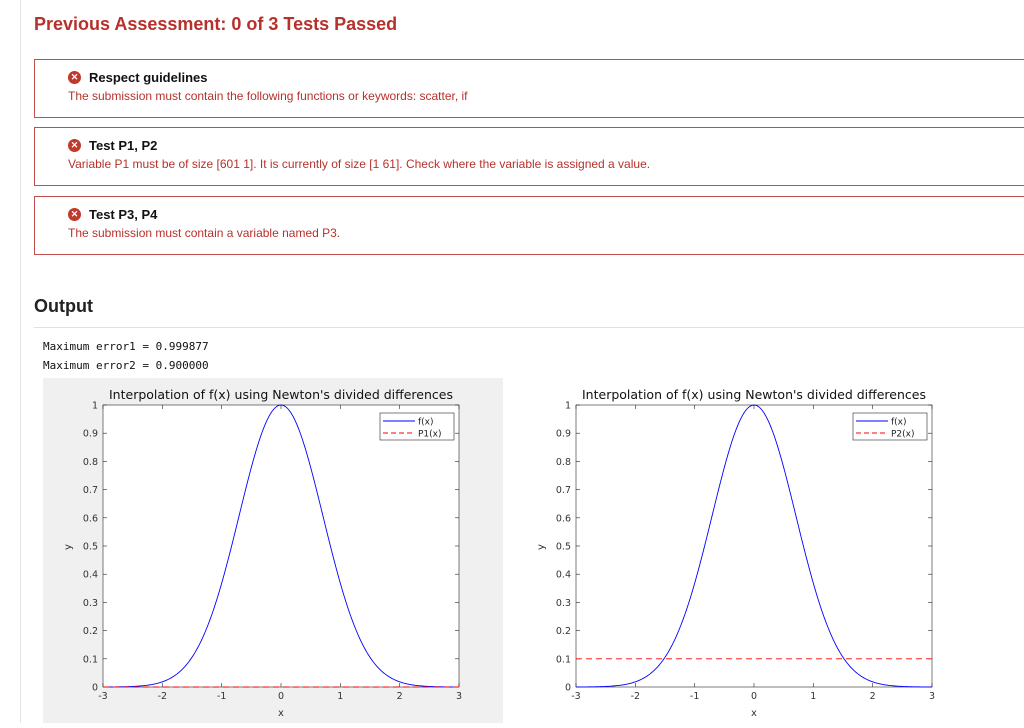  What do you see at coordinates (148, 77) in the screenshot?
I see `test-name: Respect guidelines` at bounding box center [148, 77].